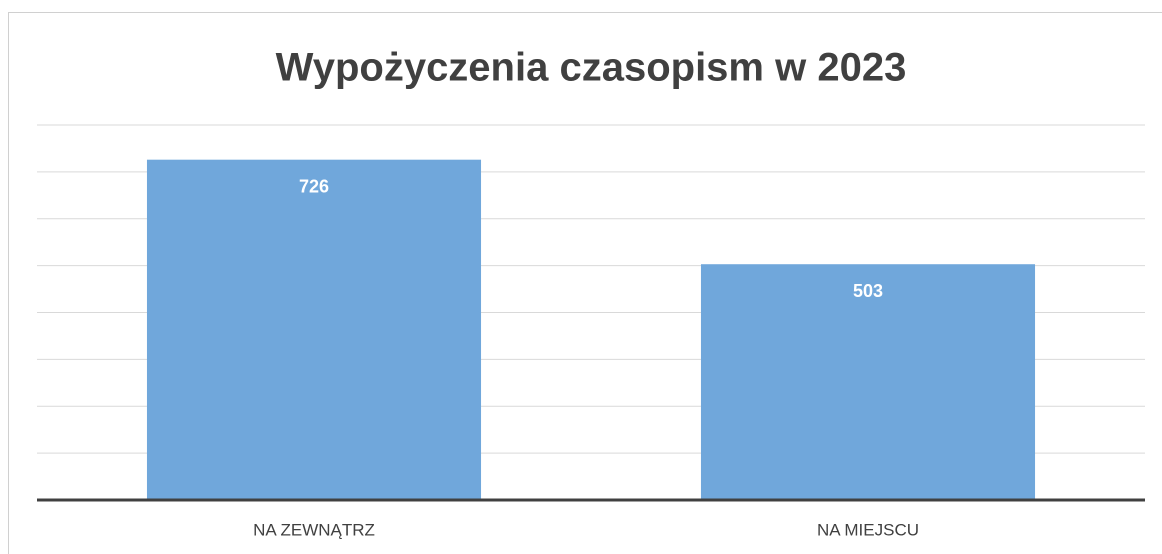 The width and height of the screenshot is (1162, 554). What do you see at coordinates (868, 291) in the screenshot?
I see `data-label: 503` at bounding box center [868, 291].